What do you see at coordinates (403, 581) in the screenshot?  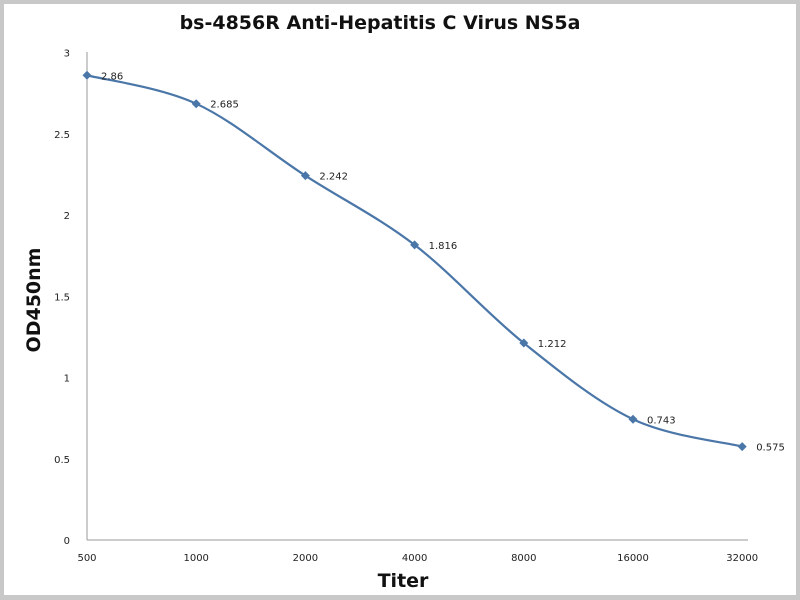 I see `x-axis-label: Titer` at bounding box center [403, 581].